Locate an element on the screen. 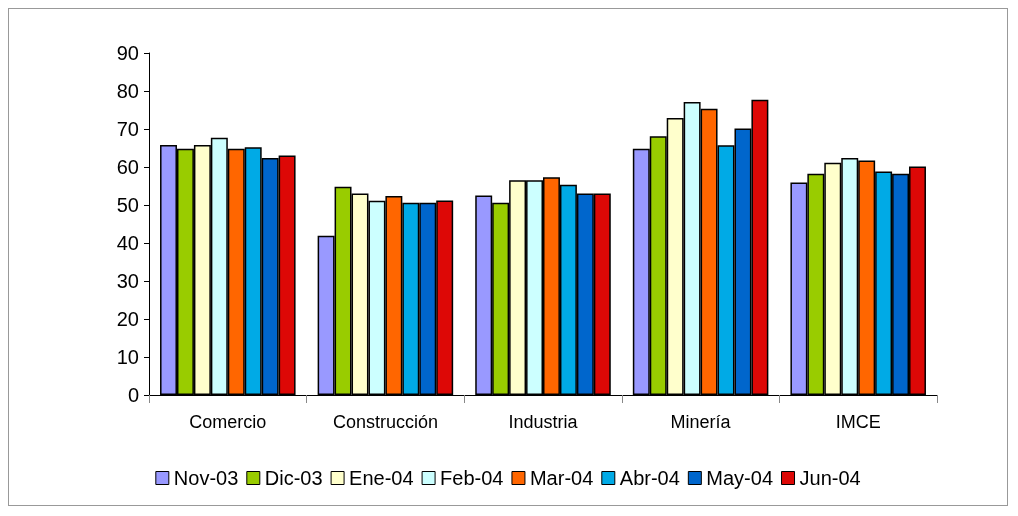  legend-label: Nov-03 is located at coordinates (206, 478).